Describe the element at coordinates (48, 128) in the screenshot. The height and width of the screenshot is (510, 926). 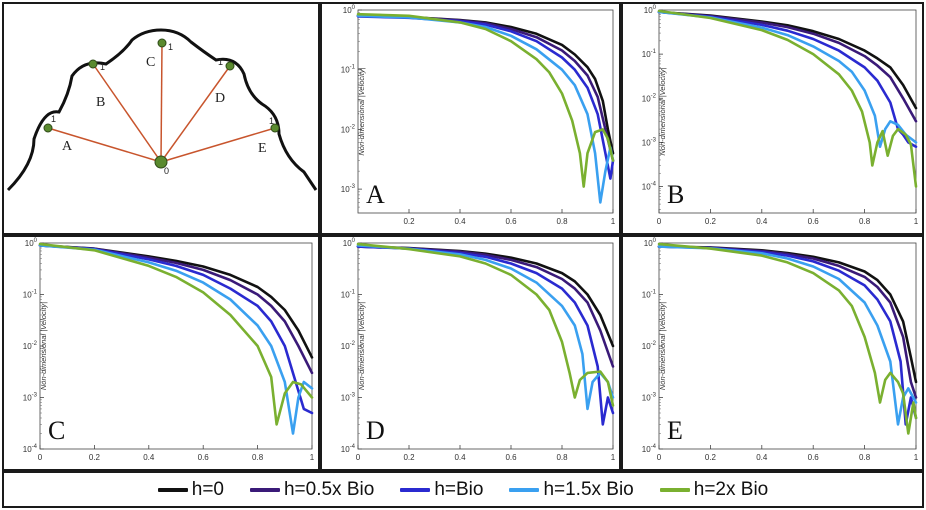
I see `ray-end-dot-A` at that location.